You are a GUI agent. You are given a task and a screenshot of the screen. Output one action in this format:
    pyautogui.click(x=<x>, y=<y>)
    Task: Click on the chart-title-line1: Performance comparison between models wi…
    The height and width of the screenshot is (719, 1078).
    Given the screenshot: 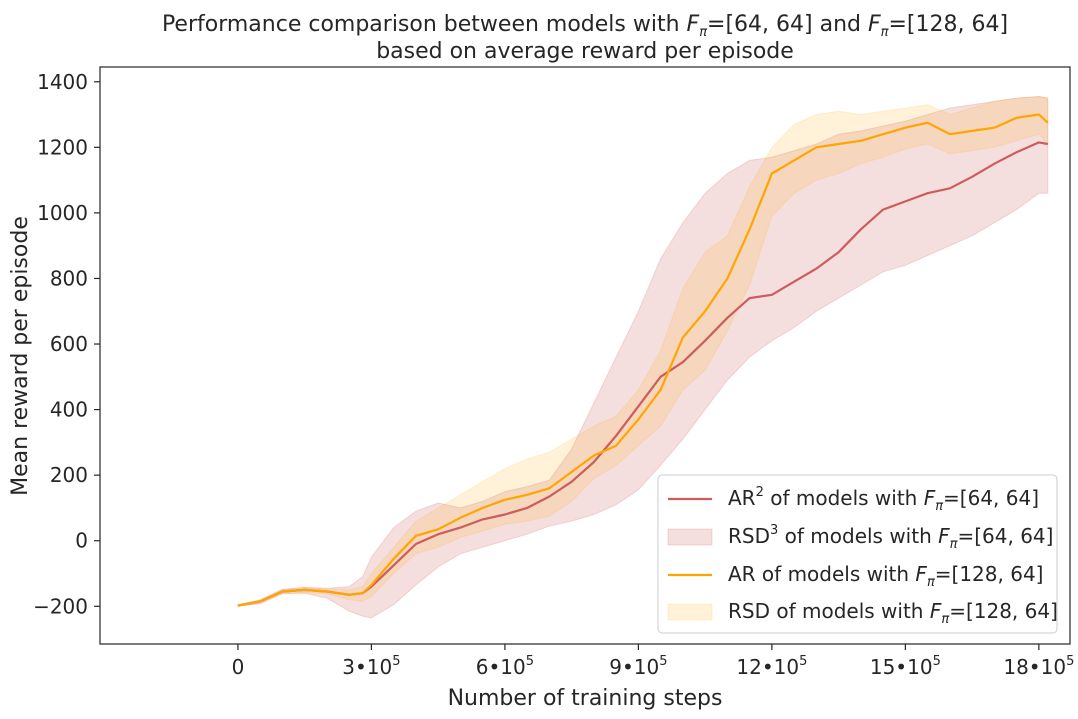 What is the action you would take?
    pyautogui.click(x=585, y=26)
    